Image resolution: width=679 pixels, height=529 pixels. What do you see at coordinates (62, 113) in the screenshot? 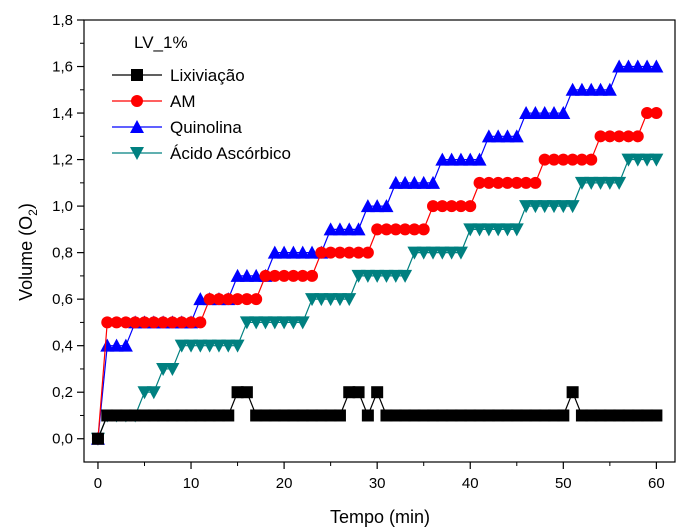
I see `y-tick-label: 1,4` at bounding box center [62, 113].